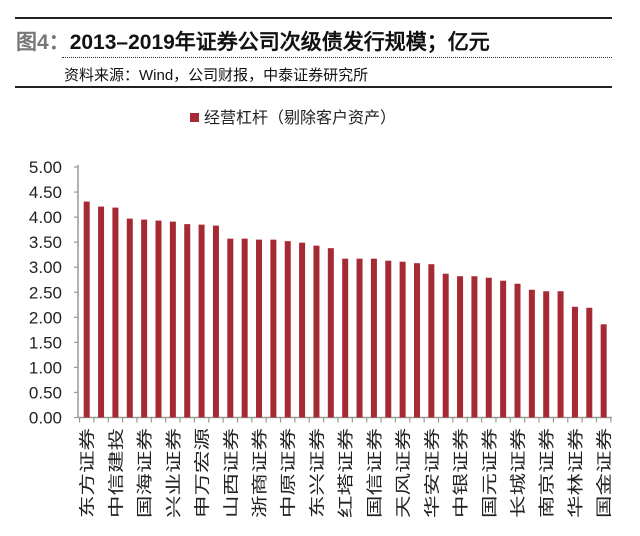  I want to click on y-tick-label: 1.00, so click(45, 367).